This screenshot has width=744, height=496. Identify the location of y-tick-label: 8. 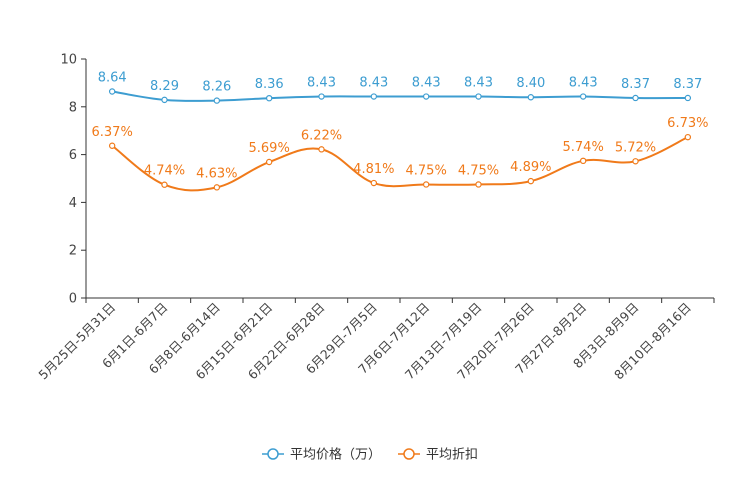
(73, 107).